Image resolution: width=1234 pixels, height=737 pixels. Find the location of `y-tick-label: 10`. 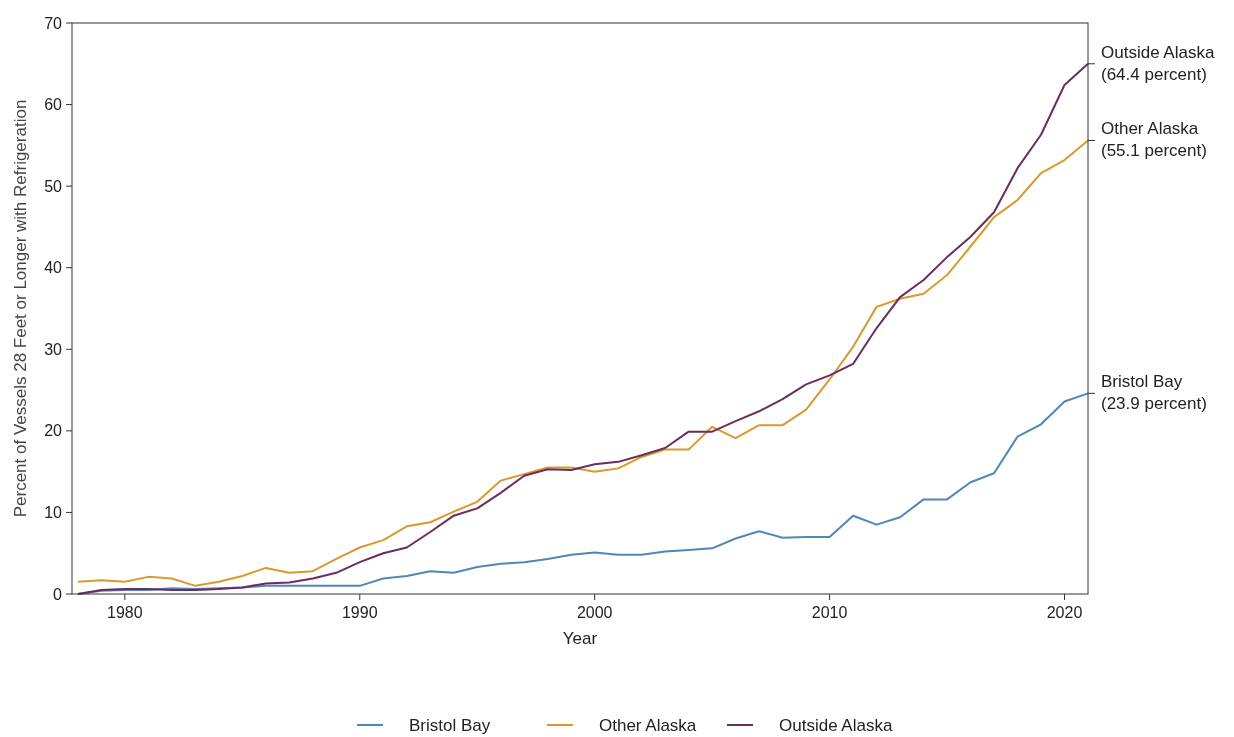

y-tick-label: 10 is located at coordinates (53, 513).